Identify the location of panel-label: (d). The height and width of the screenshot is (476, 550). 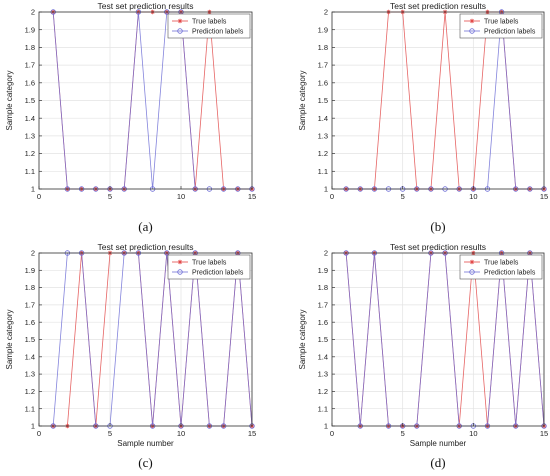
(437, 462).